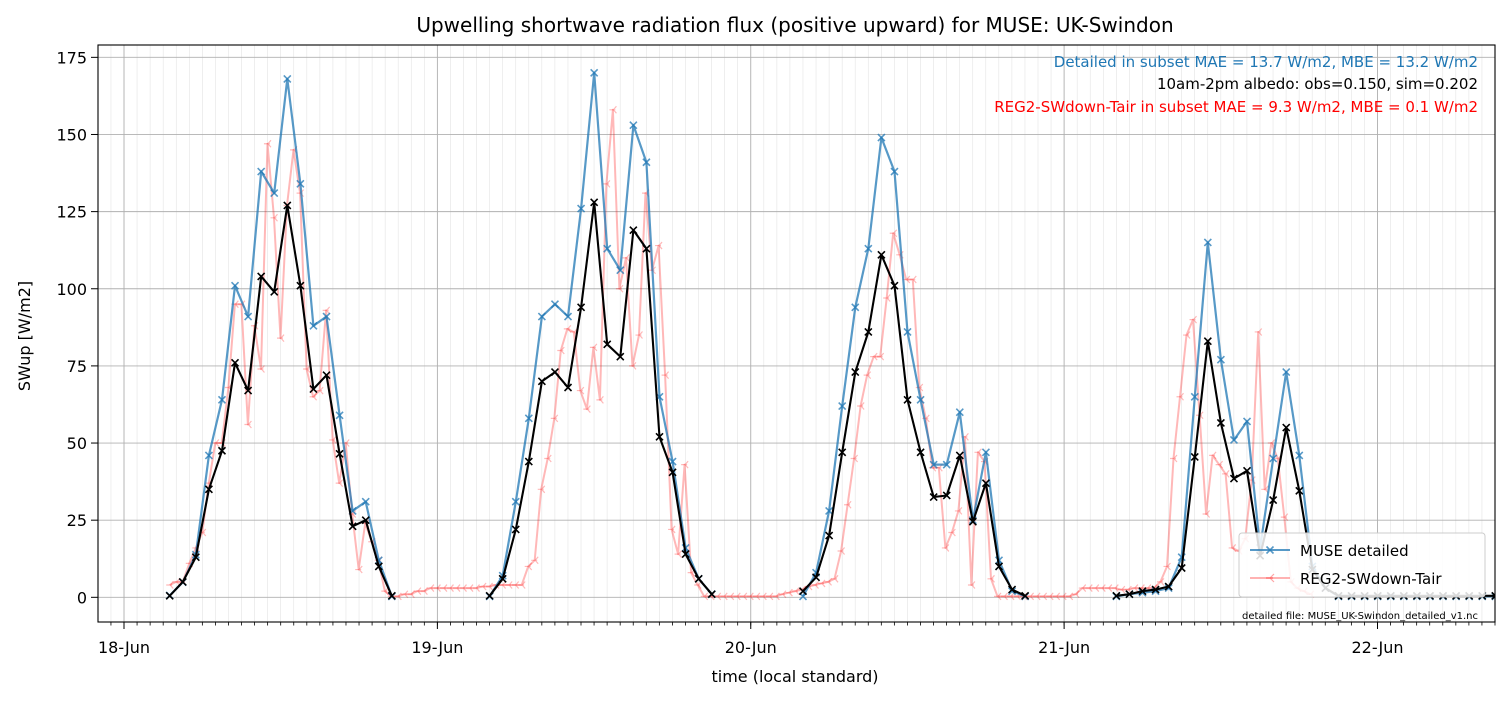  Describe the element at coordinates (794, 676) in the screenshot. I see `x-axis-label: time (local standard)` at that location.